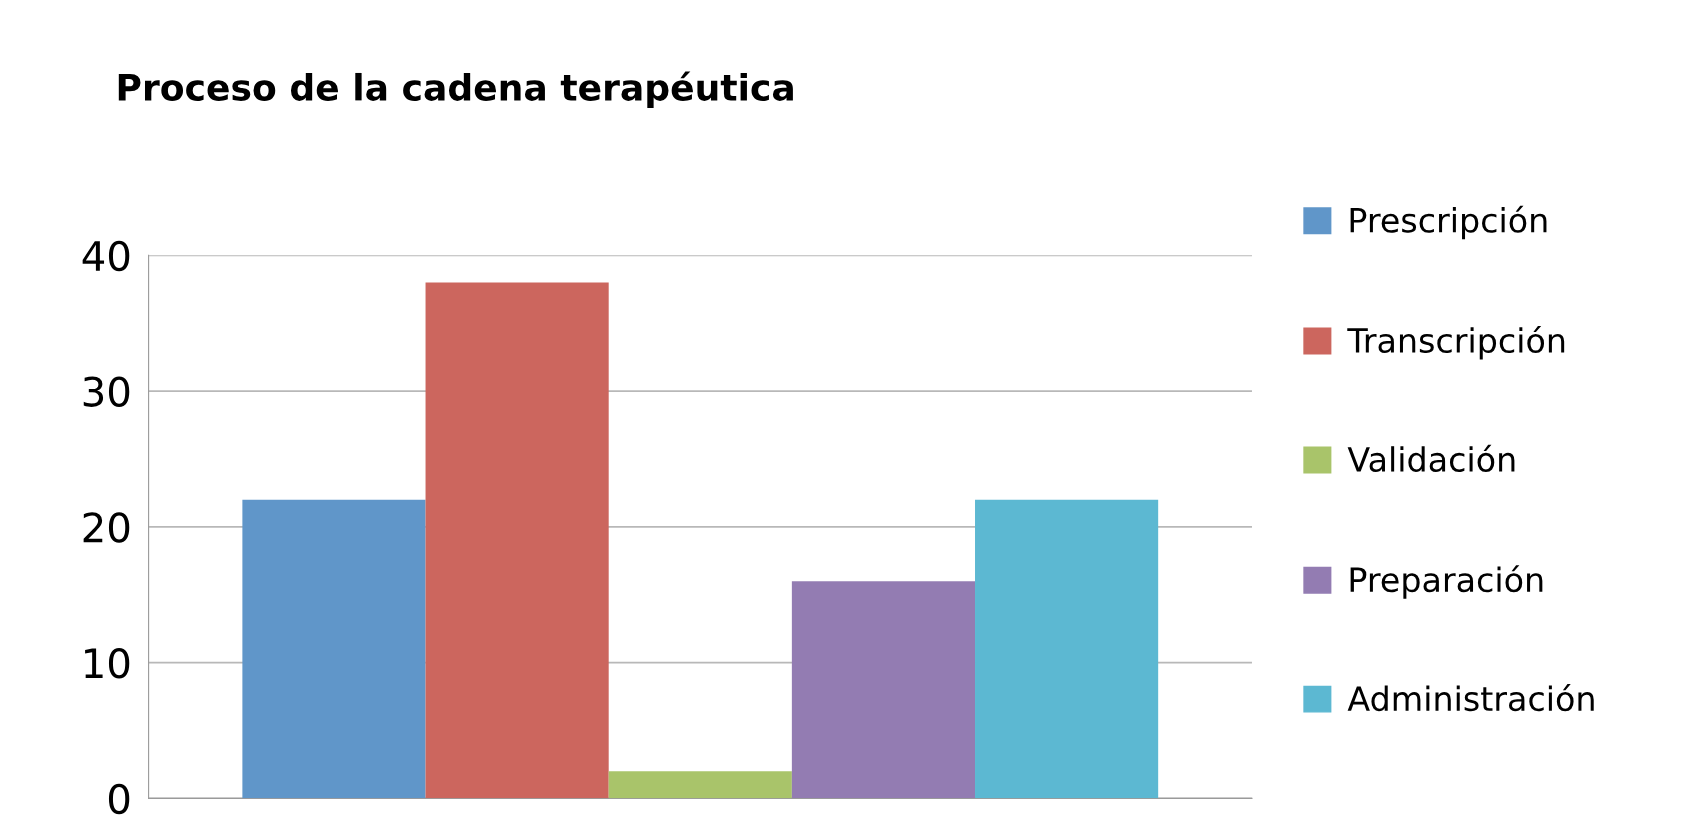 This screenshot has width=1708, height=829. Describe the element at coordinates (1456, 342) in the screenshot. I see `legend-label: Transcripción` at that location.